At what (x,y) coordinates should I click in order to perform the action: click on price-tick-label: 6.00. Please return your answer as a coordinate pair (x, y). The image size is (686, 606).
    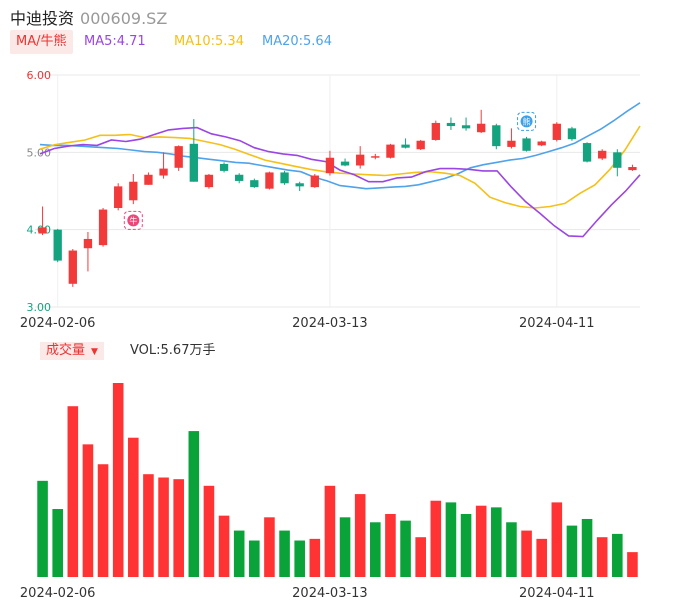
    Looking at the image, I should click on (39, 75).